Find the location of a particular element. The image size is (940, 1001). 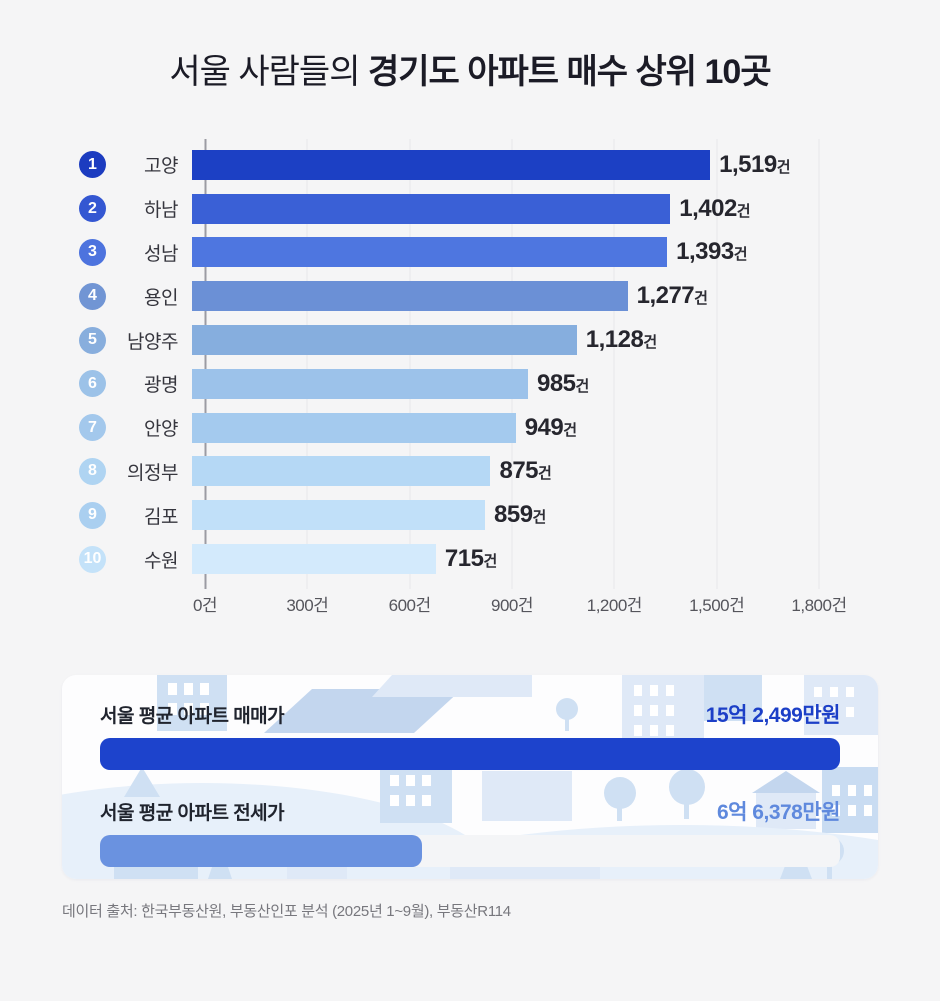

bar-area: 985건 is located at coordinates (499, 383).